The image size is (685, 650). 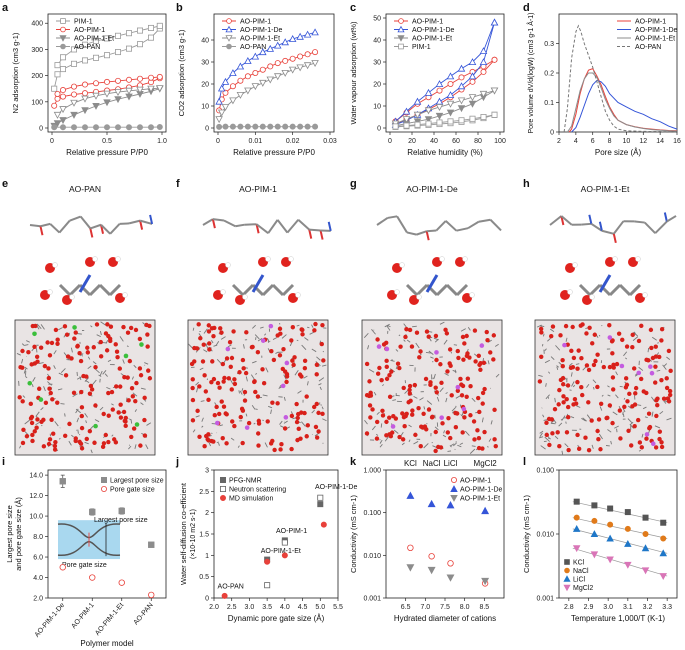 What do you see at coordinates (207, 513) in the screenshot?
I see `y-tick-label: 2` at bounding box center [207, 513].